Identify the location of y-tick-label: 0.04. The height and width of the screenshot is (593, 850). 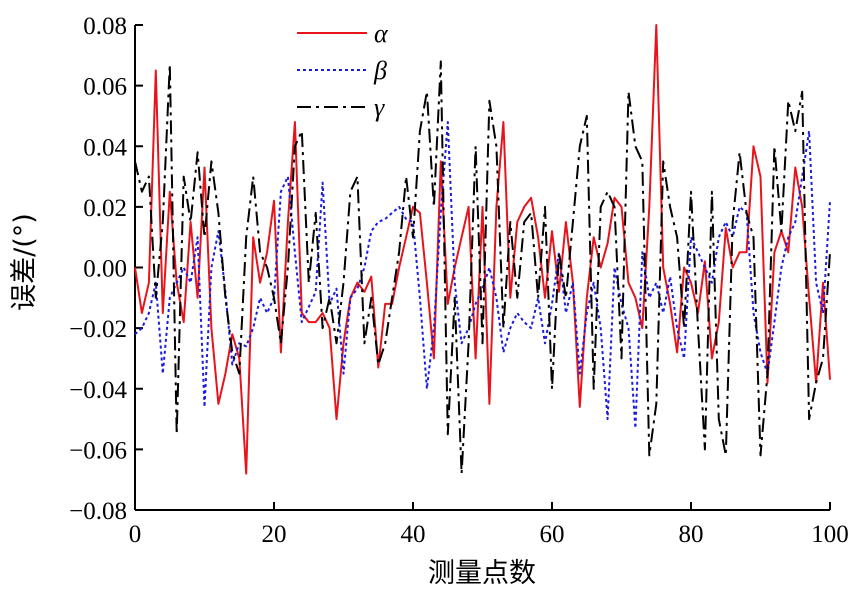
(105, 147).